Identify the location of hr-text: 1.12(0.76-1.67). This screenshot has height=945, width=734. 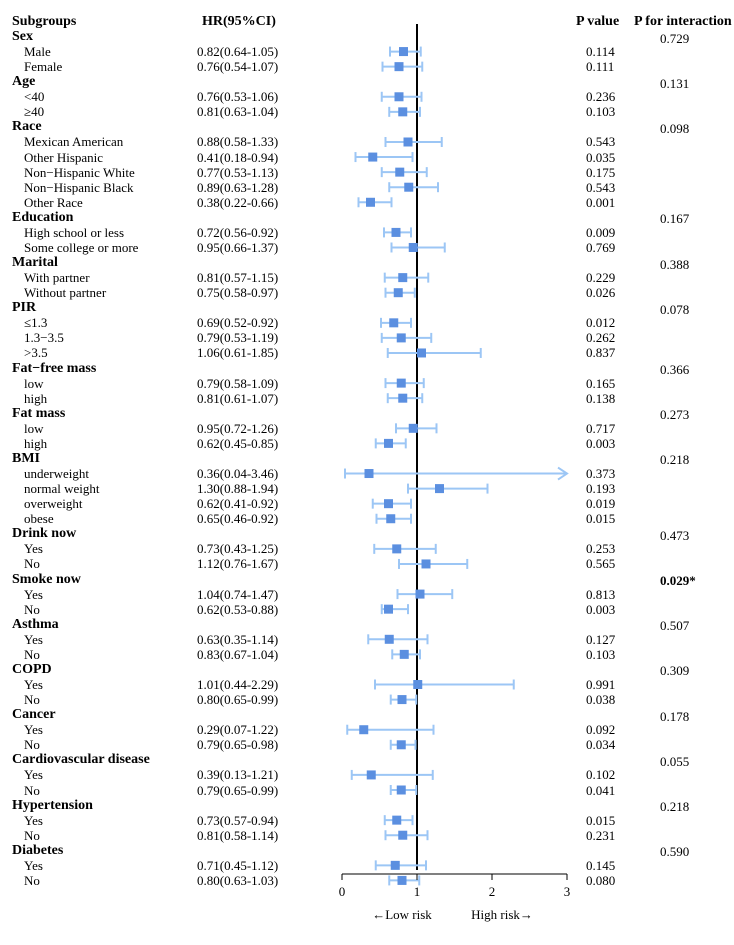
(238, 564).